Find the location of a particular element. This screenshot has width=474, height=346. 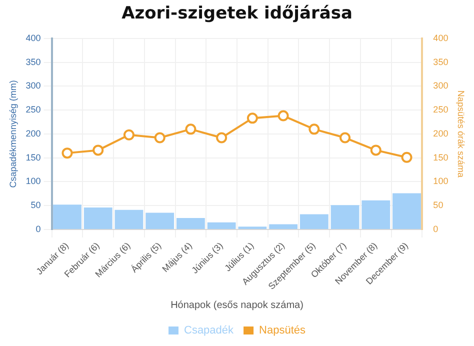

y2-tick-label: 400 is located at coordinates (440, 37).